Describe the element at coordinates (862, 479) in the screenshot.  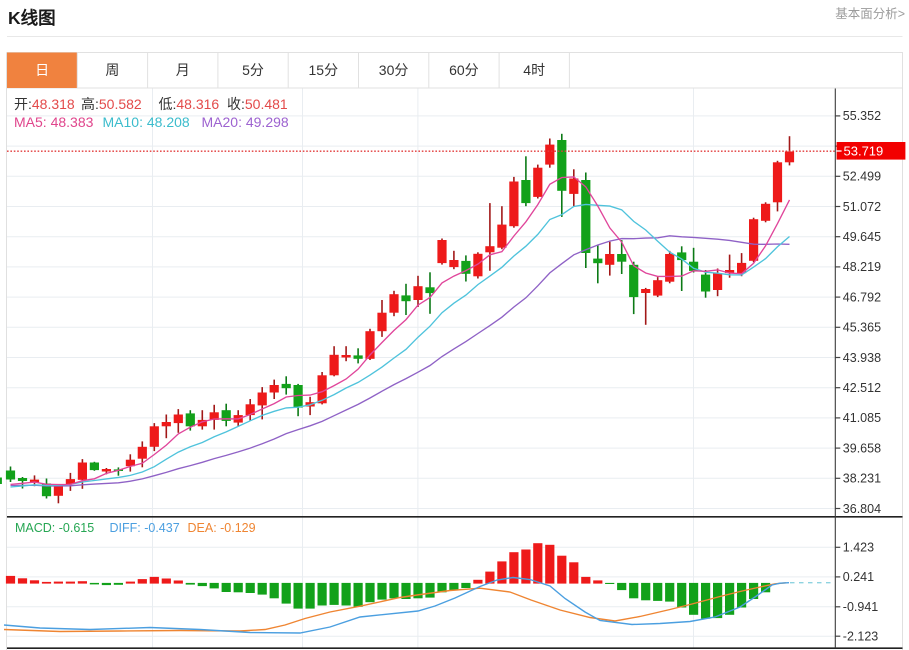
I see `svg-text: 38.231` at that location.